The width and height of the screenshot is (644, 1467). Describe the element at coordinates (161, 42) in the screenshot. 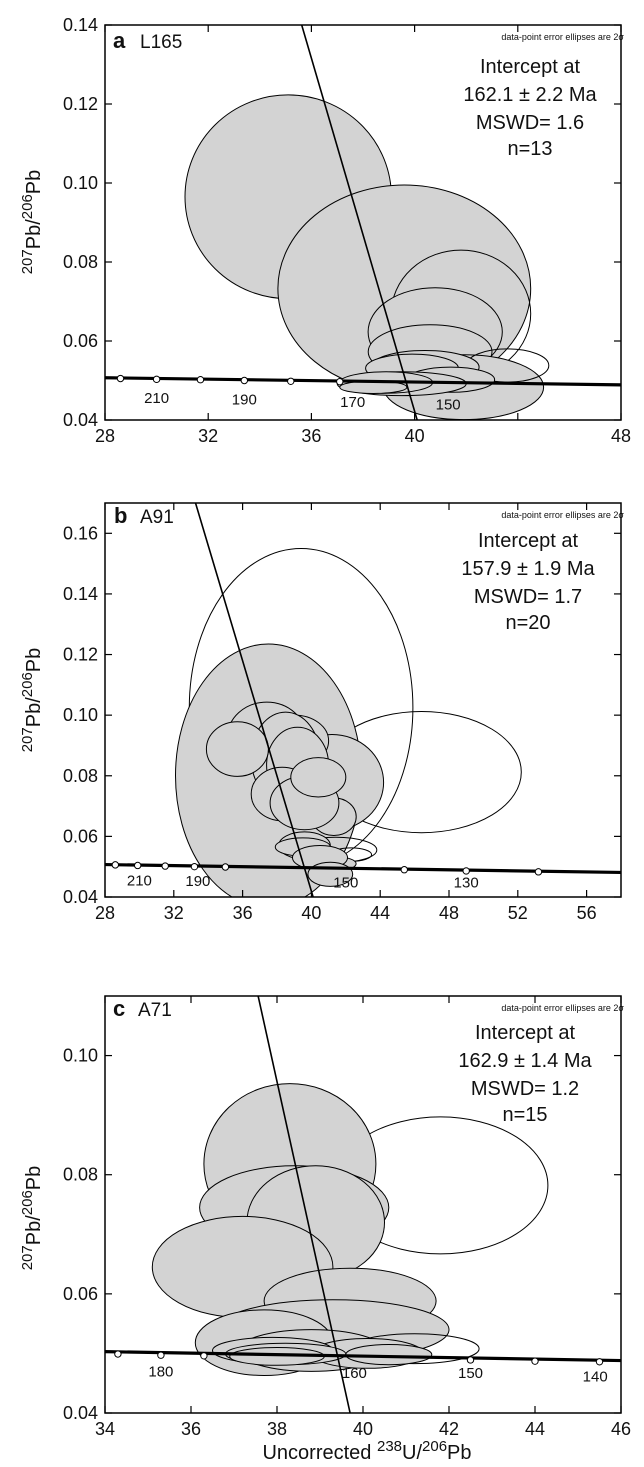

I see `sample-name-a: L165` at that location.